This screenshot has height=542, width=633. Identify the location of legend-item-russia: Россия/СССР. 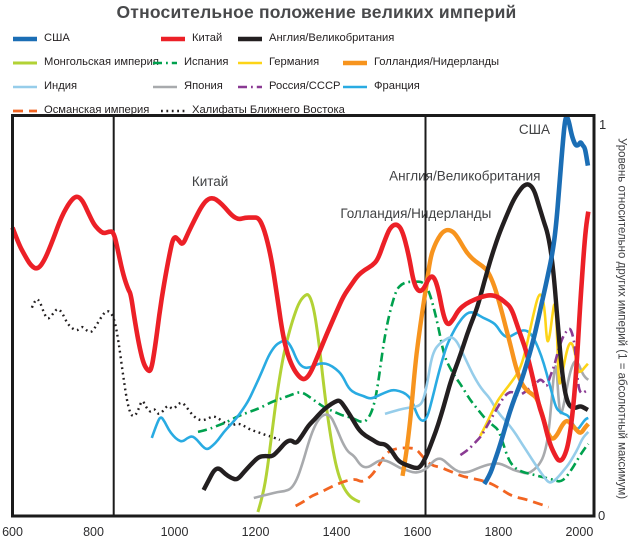
(289, 86).